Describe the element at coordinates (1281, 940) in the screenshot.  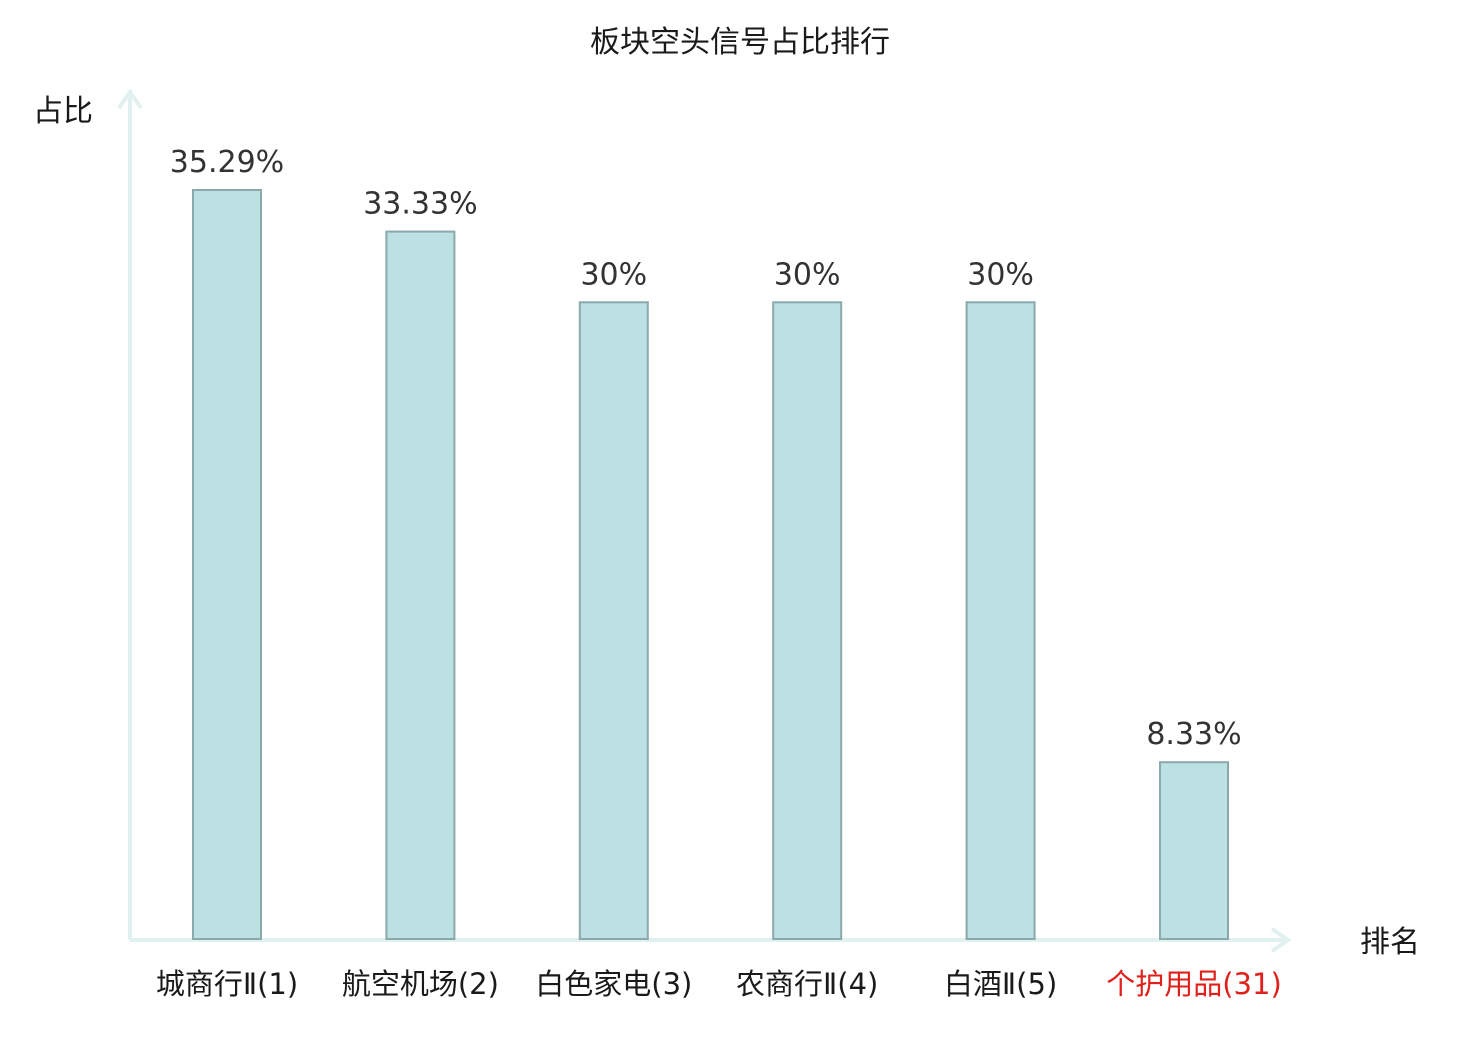
I see `x-axis-arrow` at that location.